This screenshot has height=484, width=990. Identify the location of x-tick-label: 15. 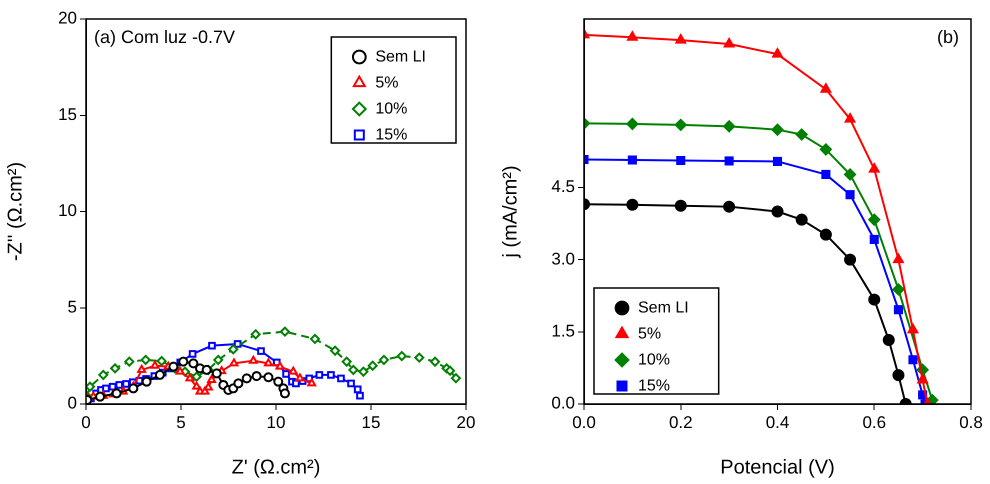
(371, 422).